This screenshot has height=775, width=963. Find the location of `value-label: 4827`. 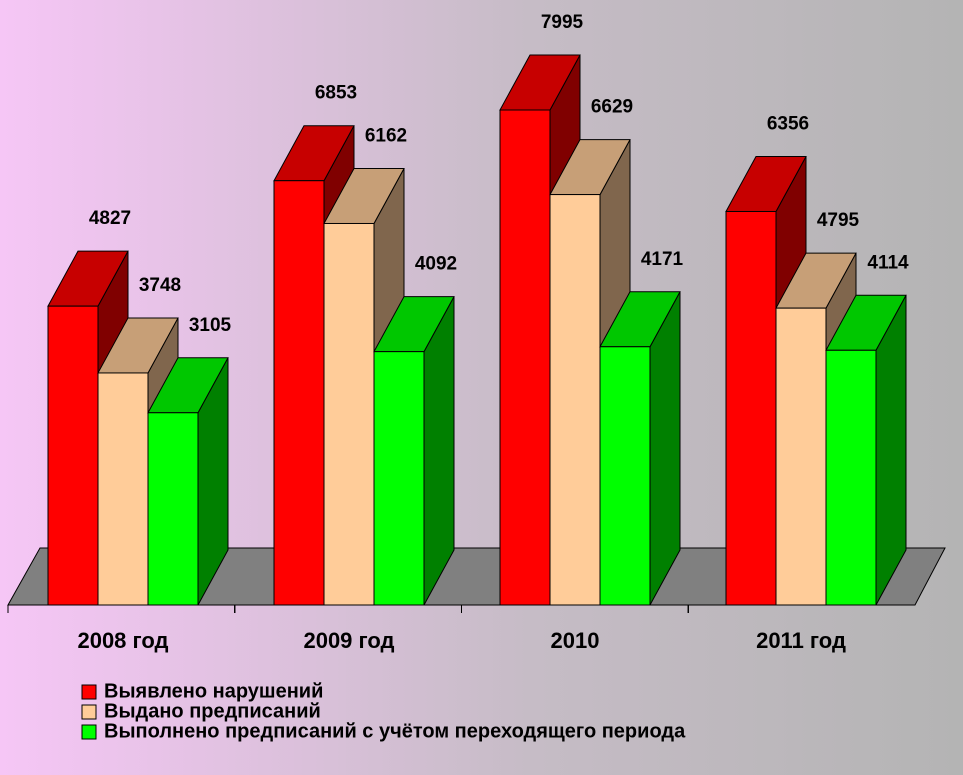

value-label: 4827 is located at coordinates (110, 218).